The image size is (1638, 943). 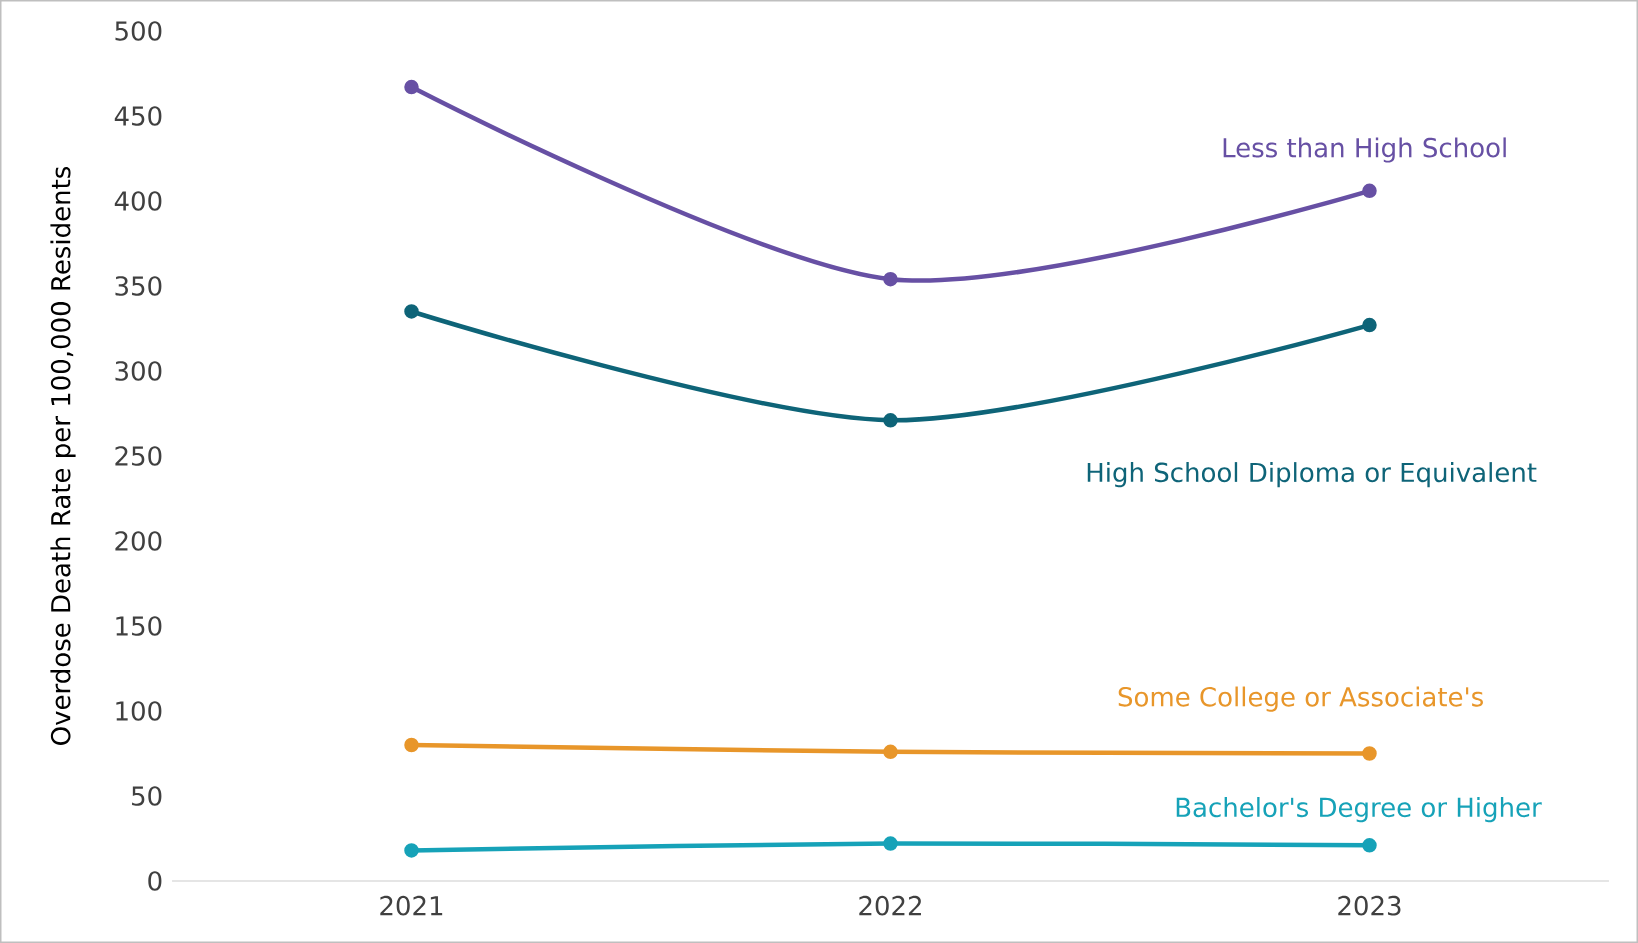 What do you see at coordinates (138, 201) in the screenshot?
I see `y-tick-label: 400` at bounding box center [138, 201].